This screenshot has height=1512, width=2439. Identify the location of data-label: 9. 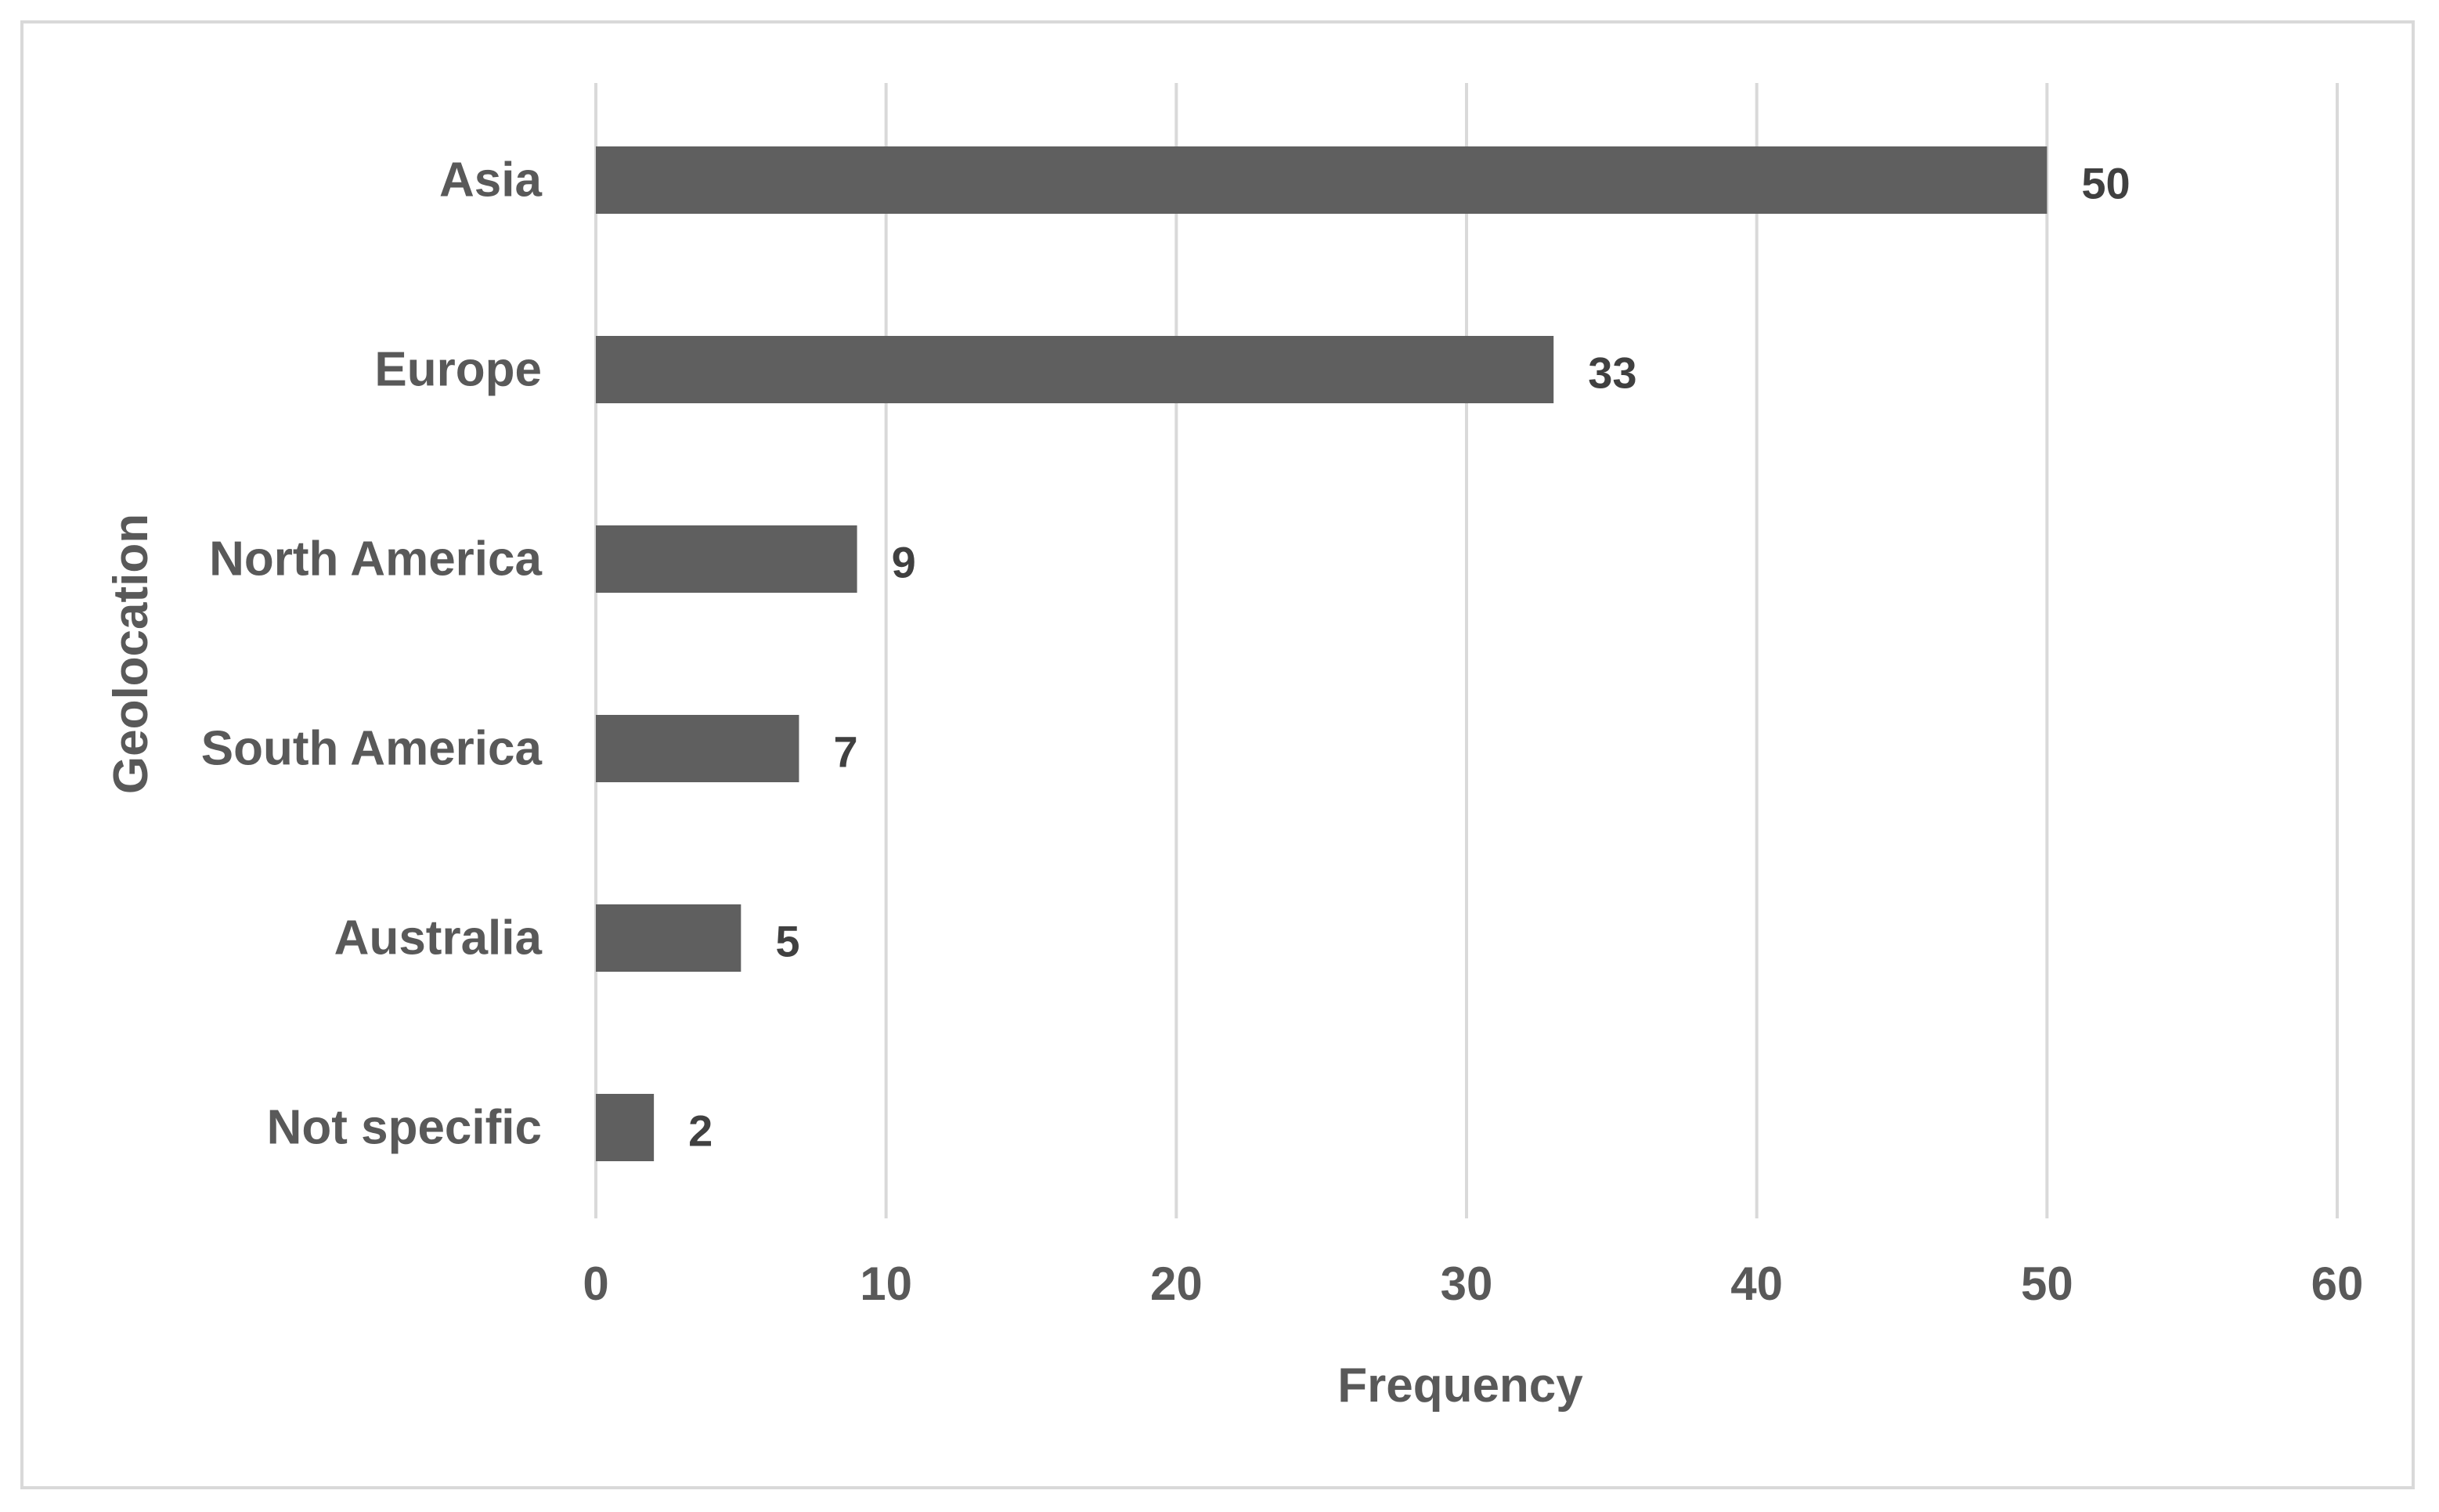
(904, 562).